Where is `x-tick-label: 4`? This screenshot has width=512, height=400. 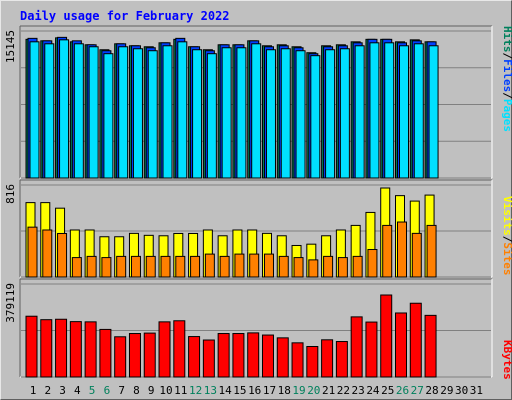
x-tick-label: 4 is located at coordinates (77, 390).